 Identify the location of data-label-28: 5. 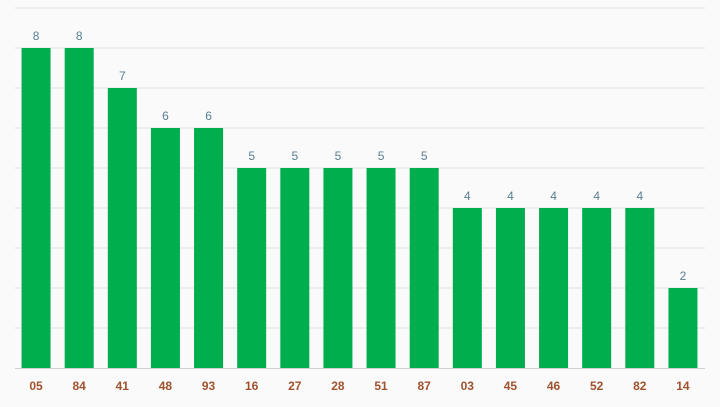
(338, 156).